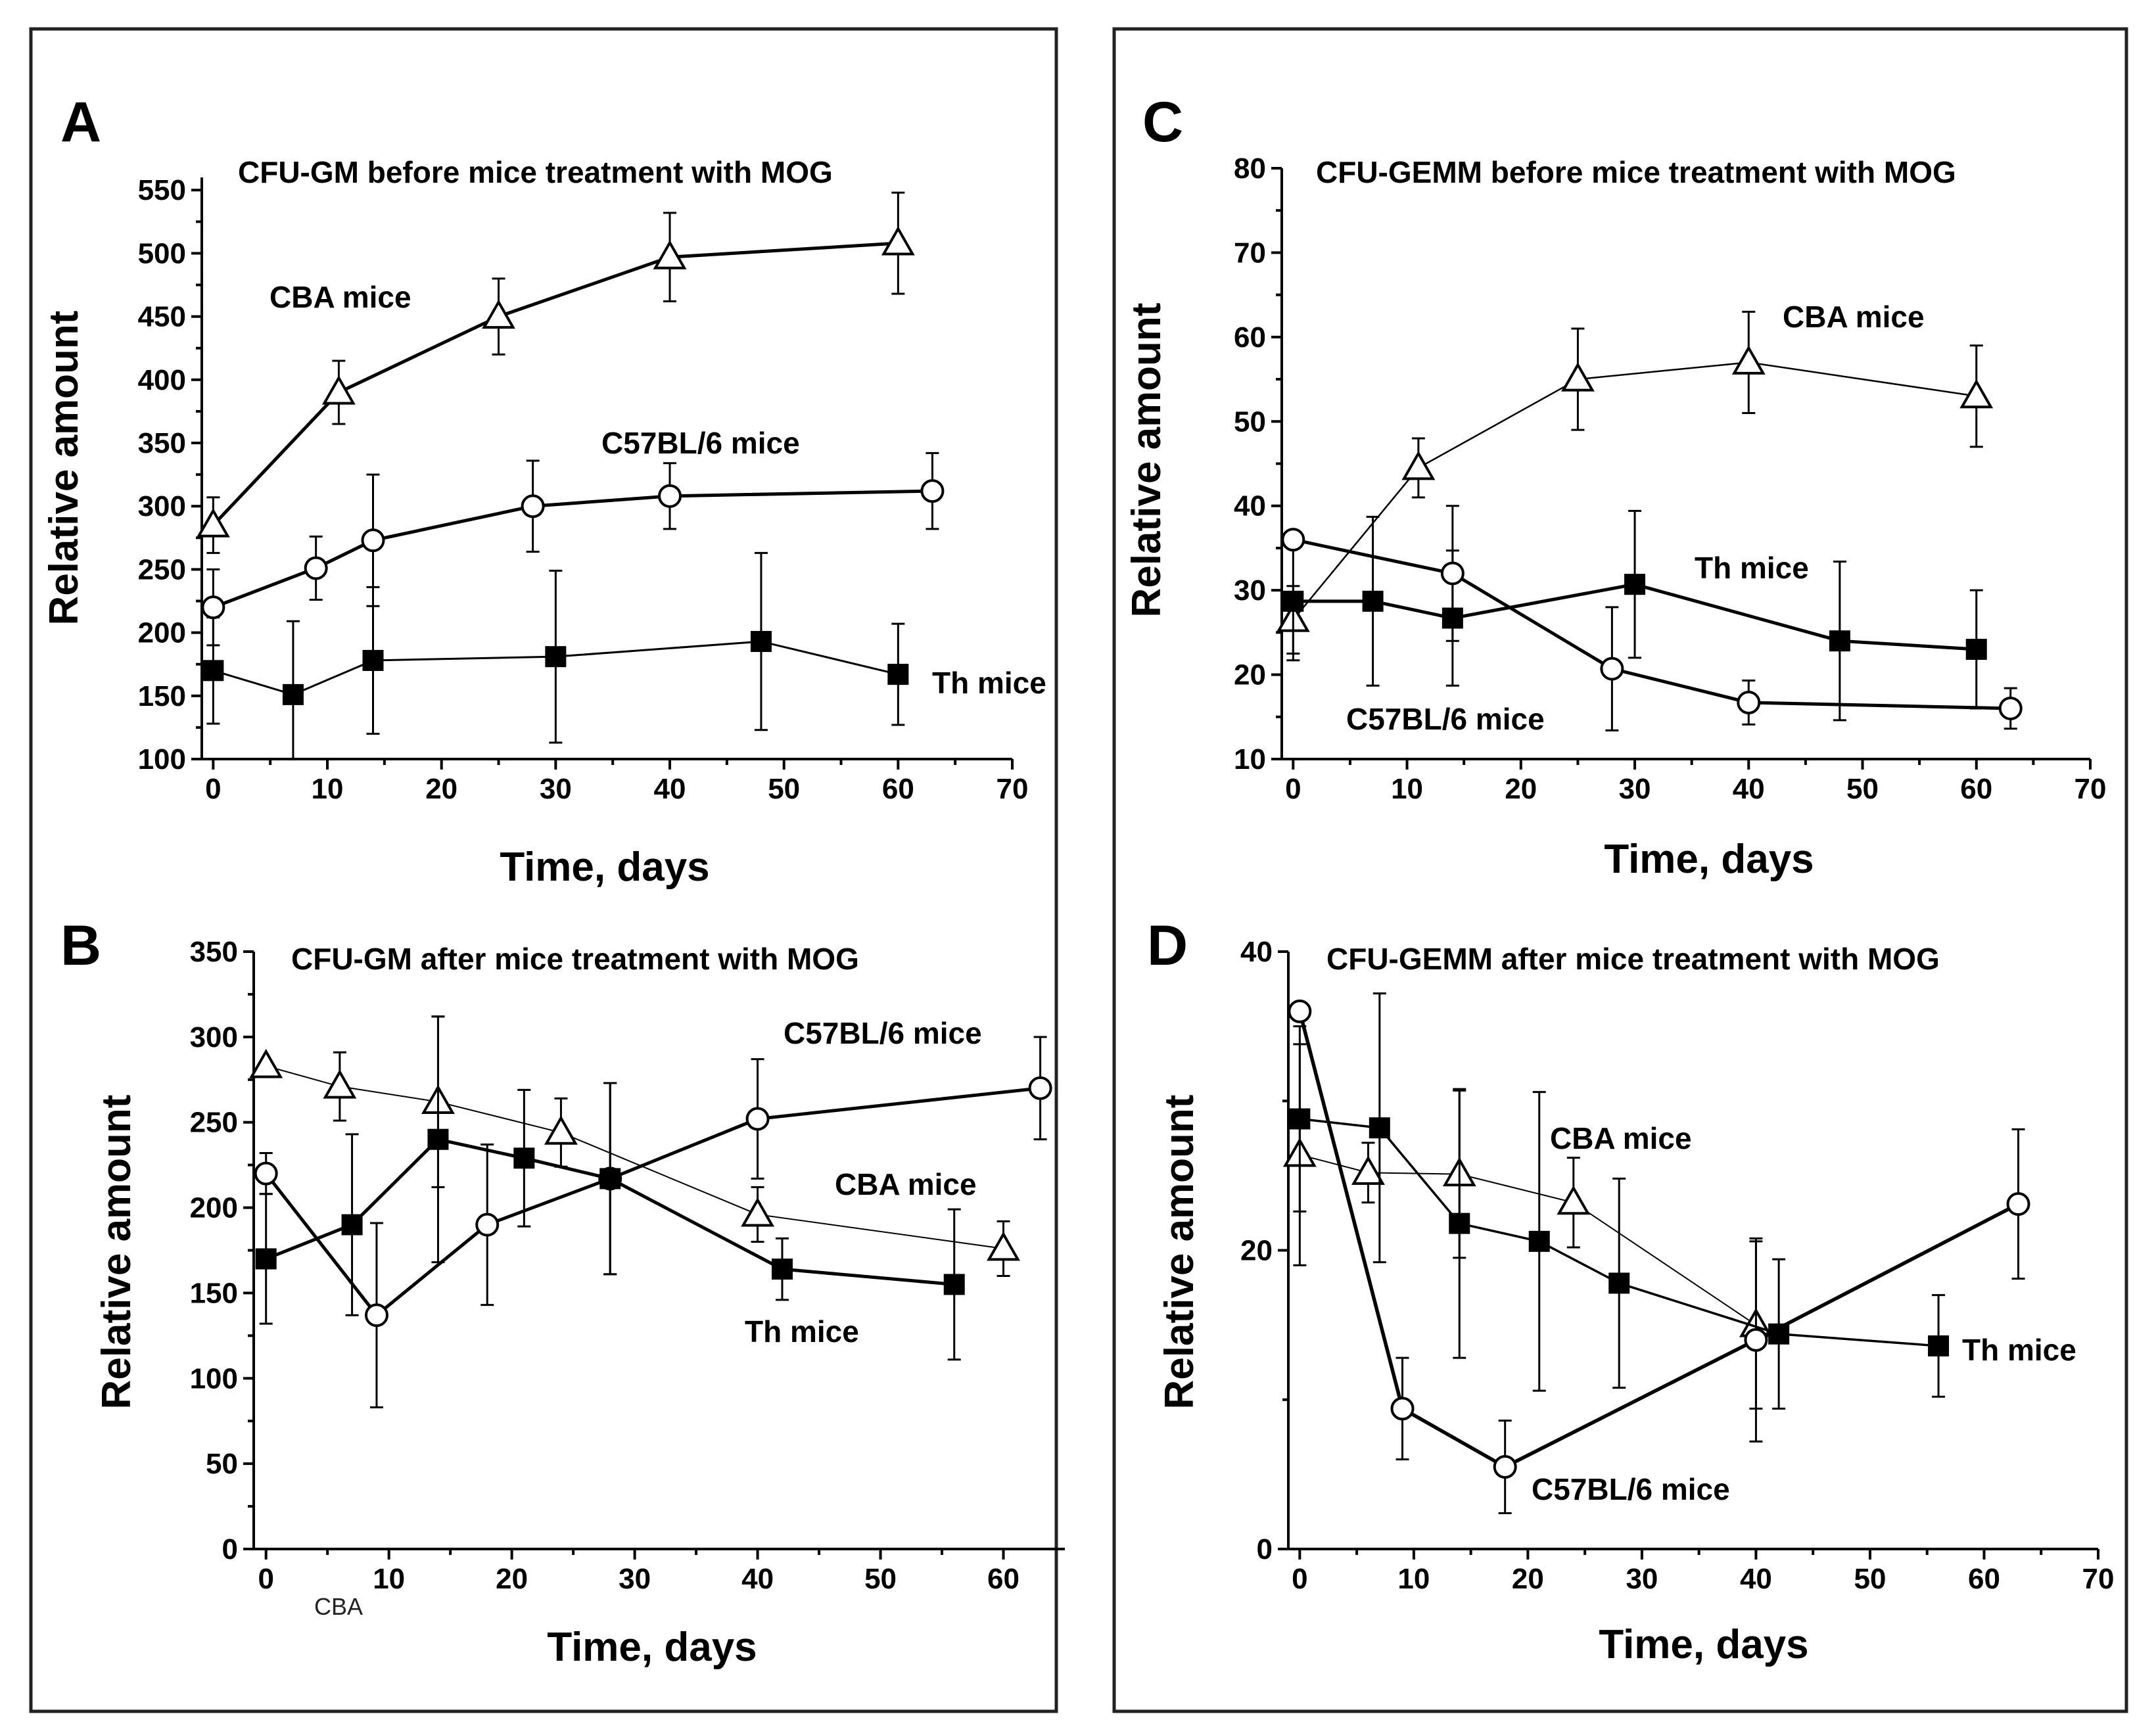 Image resolution: width=2156 pixels, height=1735 pixels. What do you see at coordinates (214, 1379) in the screenshot?
I see `y-tick-label: 100` at bounding box center [214, 1379].